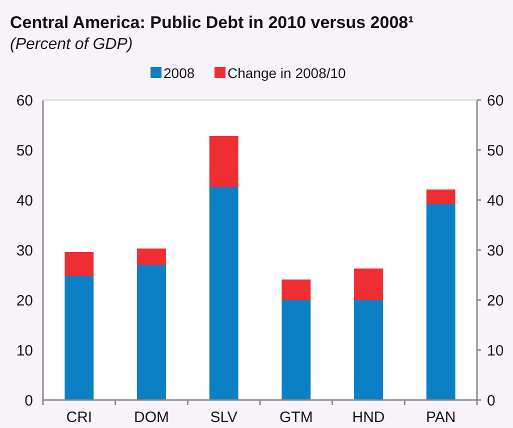 Image resolution: width=513 pixels, height=428 pixels. I want to click on x-tick-label: DOM, so click(151, 417).